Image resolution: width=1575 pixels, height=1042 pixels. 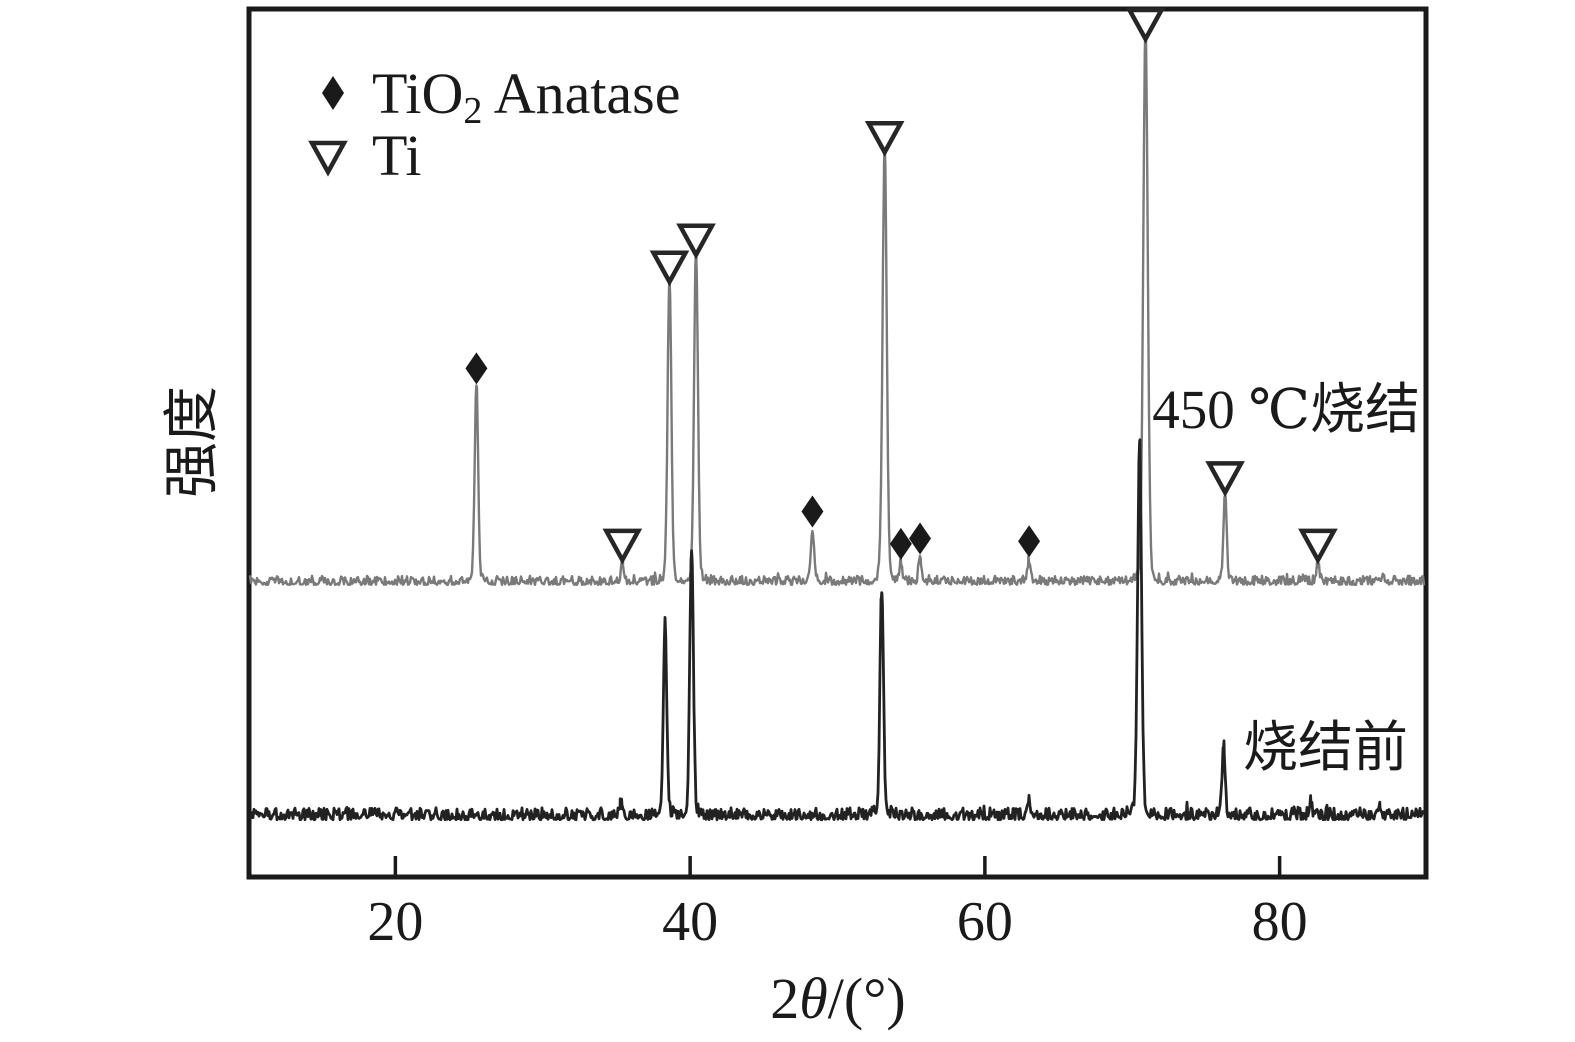 I want to click on x-tick-label: 20, so click(x=395, y=922).